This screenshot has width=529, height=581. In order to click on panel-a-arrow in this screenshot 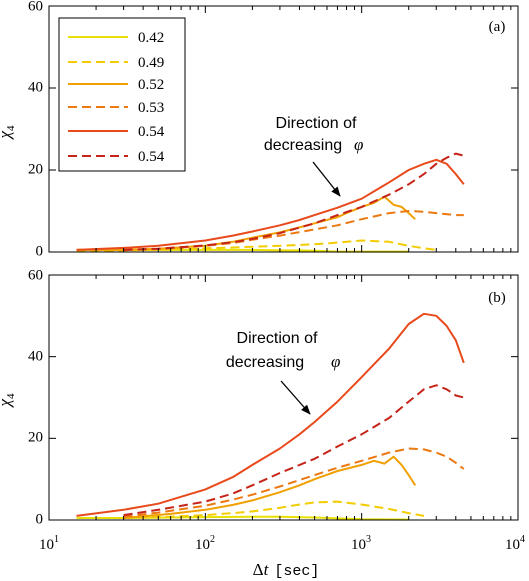, I will do `click(326, 179)`.